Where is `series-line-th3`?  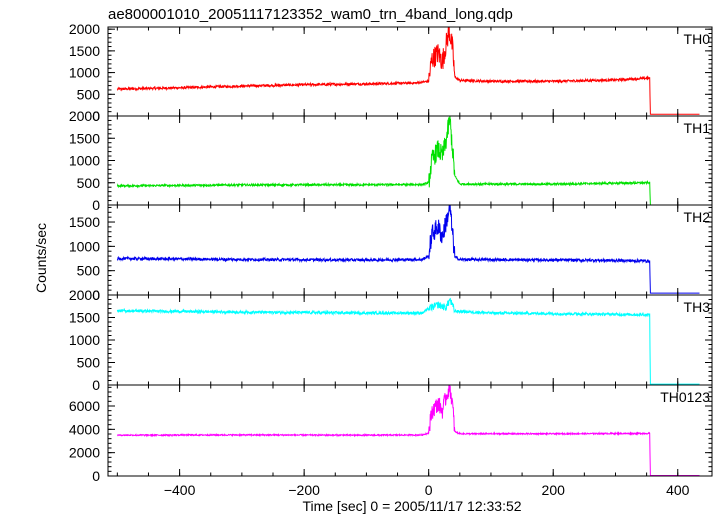 series-line-th3 is located at coordinates (408, 341).